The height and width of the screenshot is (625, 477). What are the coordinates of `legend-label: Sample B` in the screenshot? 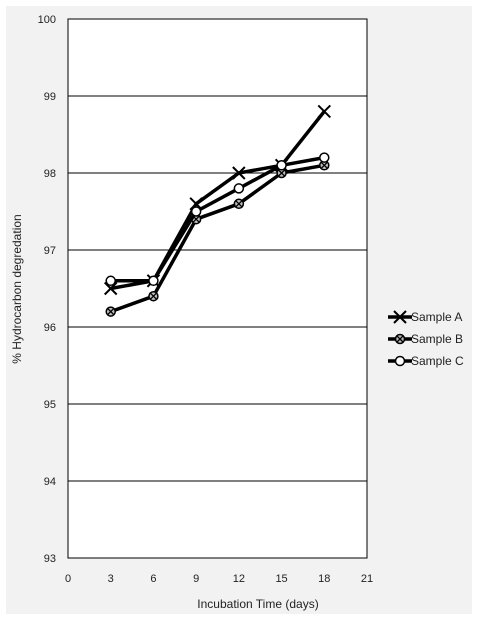 It's located at (437, 339).